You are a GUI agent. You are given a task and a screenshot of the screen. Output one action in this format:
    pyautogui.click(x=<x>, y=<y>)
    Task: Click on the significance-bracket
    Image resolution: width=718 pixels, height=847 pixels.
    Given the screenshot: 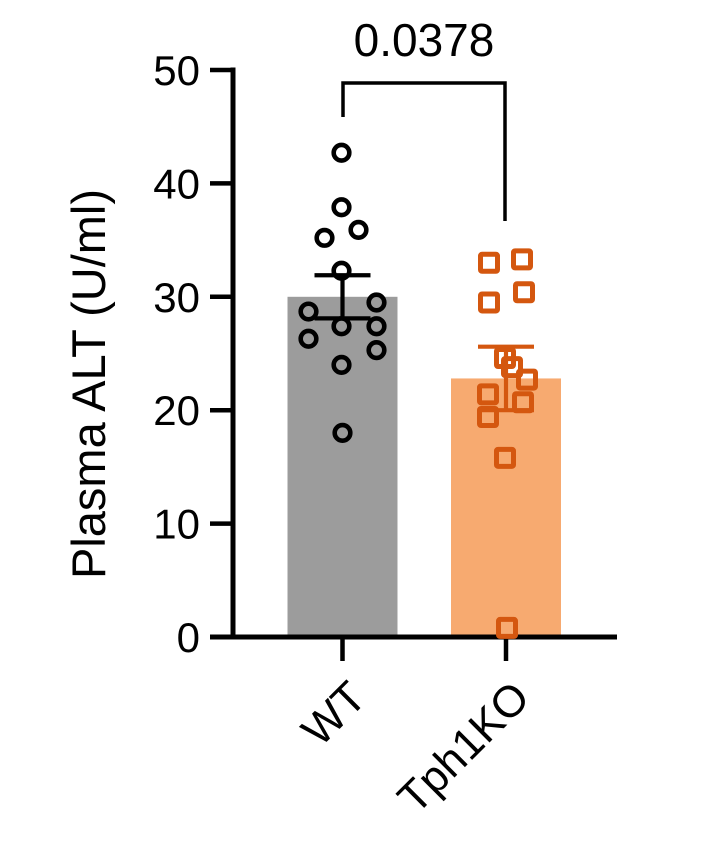 What is the action you would take?
    pyautogui.click(x=424, y=151)
    